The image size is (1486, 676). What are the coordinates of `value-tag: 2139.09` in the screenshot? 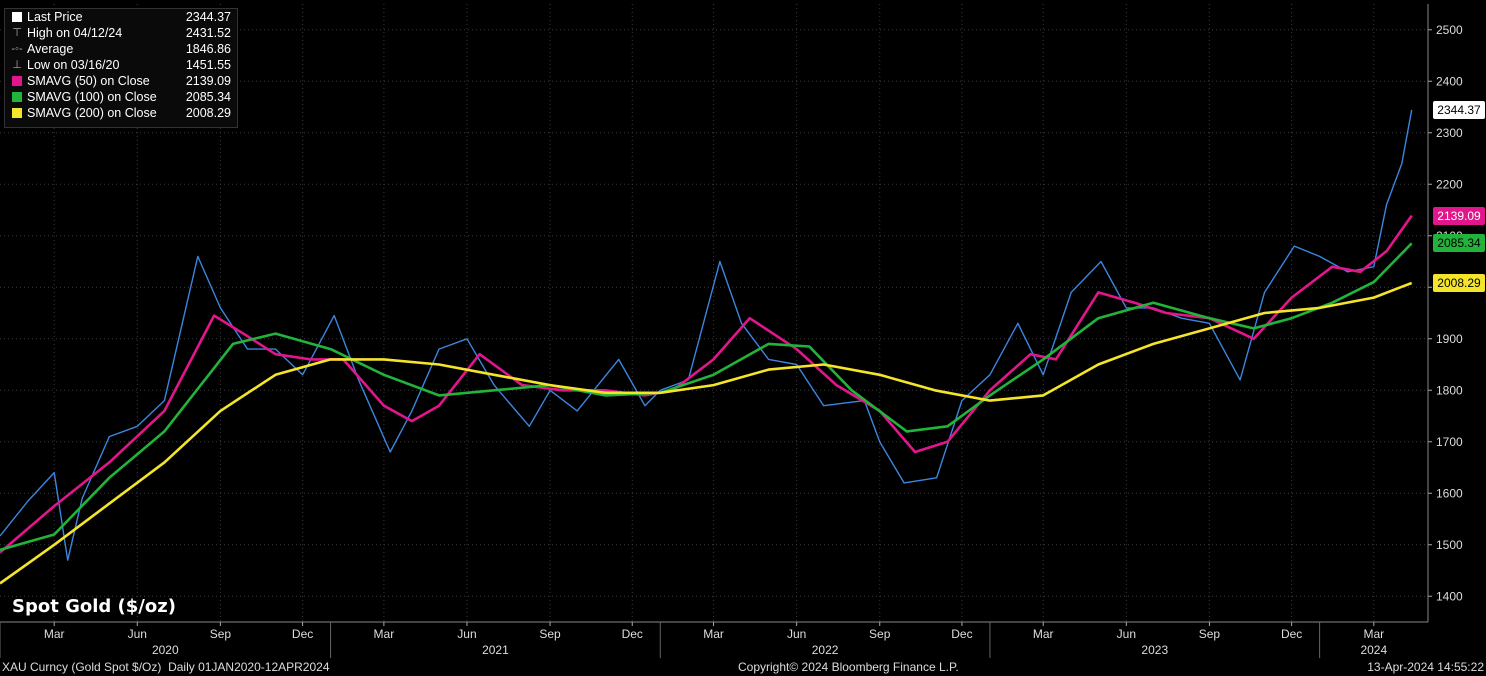 It's located at (1459, 215).